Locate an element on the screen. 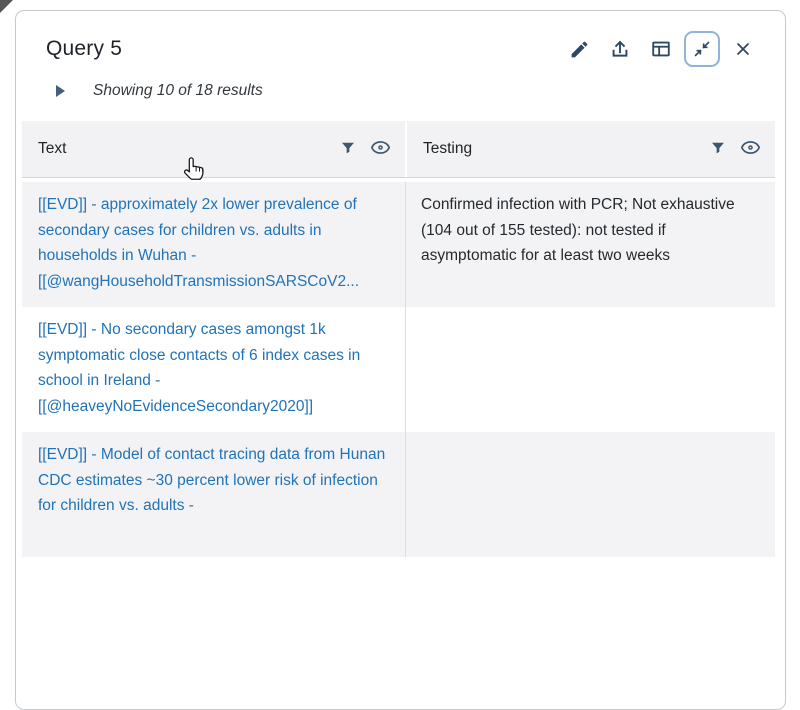 The width and height of the screenshot is (800, 710). table-header-row: Text is located at coordinates (398, 149).